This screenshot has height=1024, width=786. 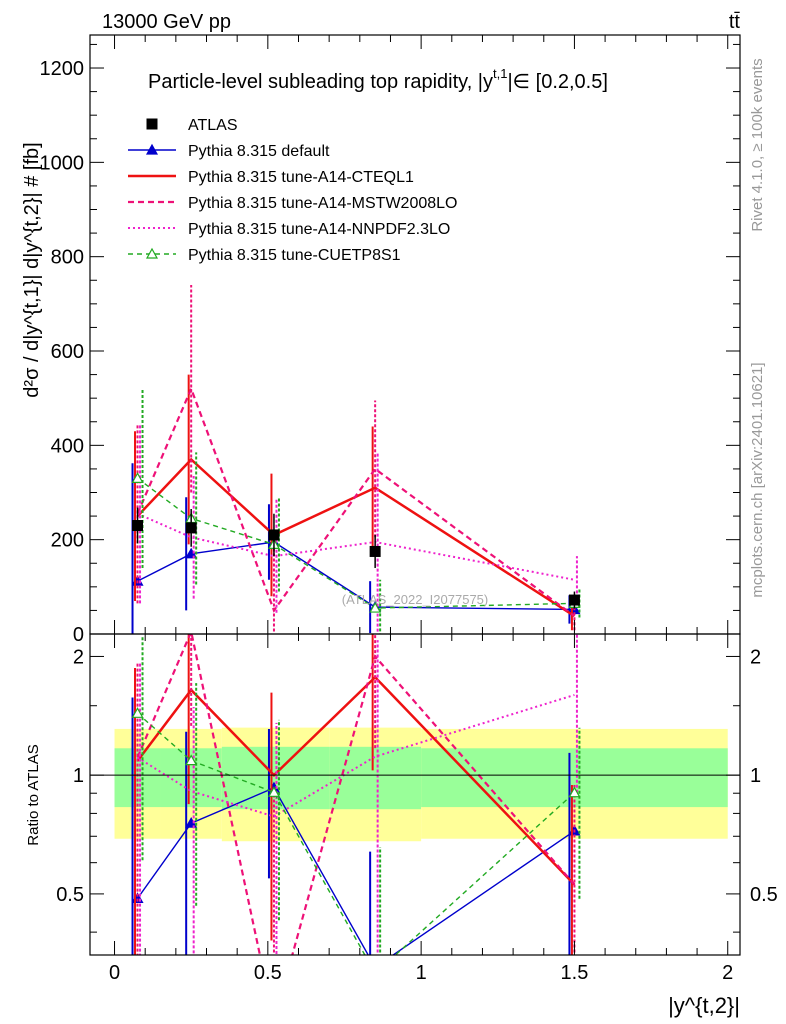 I want to click on legend-entry-3: Pythia 8.315 tune-A14-NNPDF2.3LO, so click(x=289, y=229).